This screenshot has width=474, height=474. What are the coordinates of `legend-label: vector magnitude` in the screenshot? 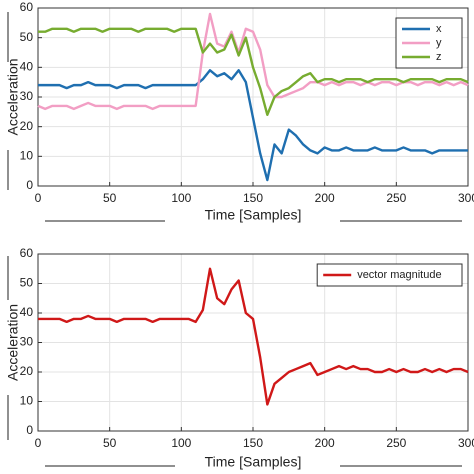 It's located at (399, 275).